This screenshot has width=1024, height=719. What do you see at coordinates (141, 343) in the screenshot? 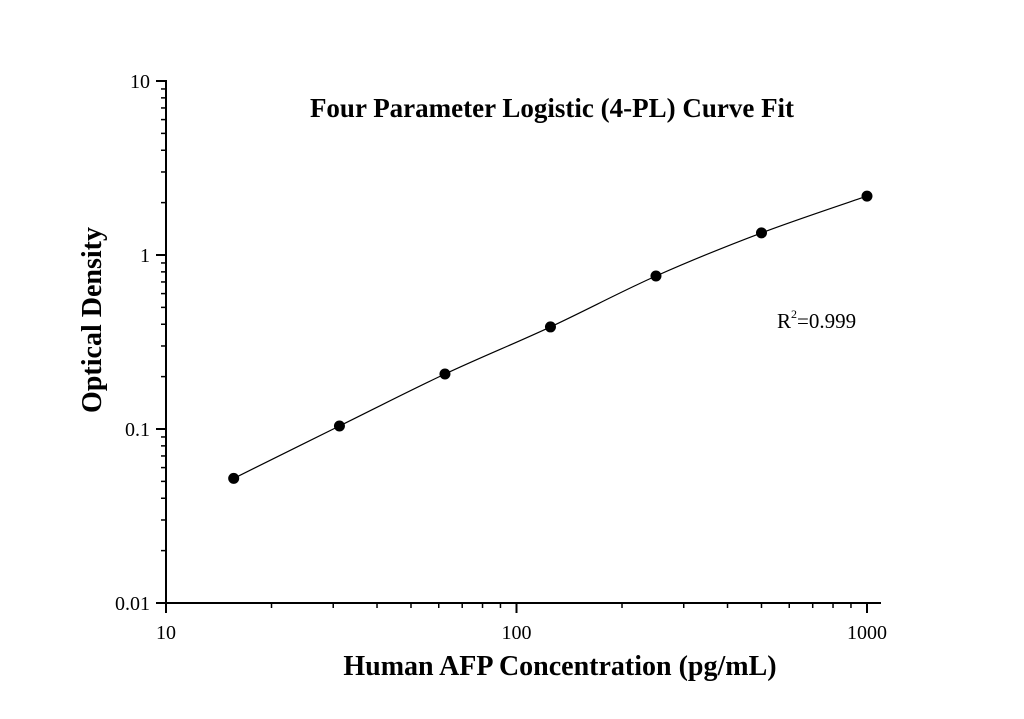
I see `y-axis: 0.01 0.1 1 10` at bounding box center [141, 343].